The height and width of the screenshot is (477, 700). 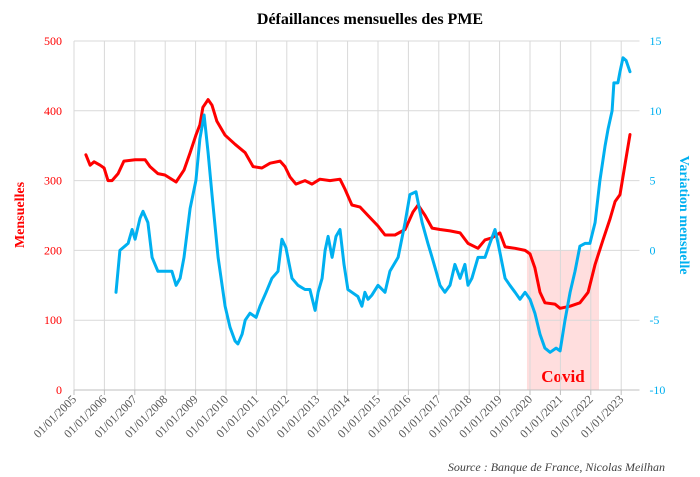 What do you see at coordinates (59, 390) in the screenshot?
I see `left-tick-label: 0` at bounding box center [59, 390].